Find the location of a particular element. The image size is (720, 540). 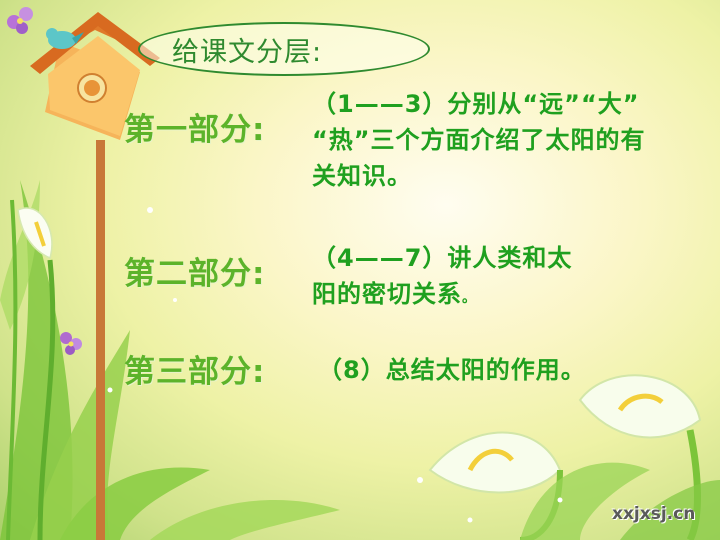

part-3-description: （8）总结太阳的作用。 is located at coordinates (452, 370).